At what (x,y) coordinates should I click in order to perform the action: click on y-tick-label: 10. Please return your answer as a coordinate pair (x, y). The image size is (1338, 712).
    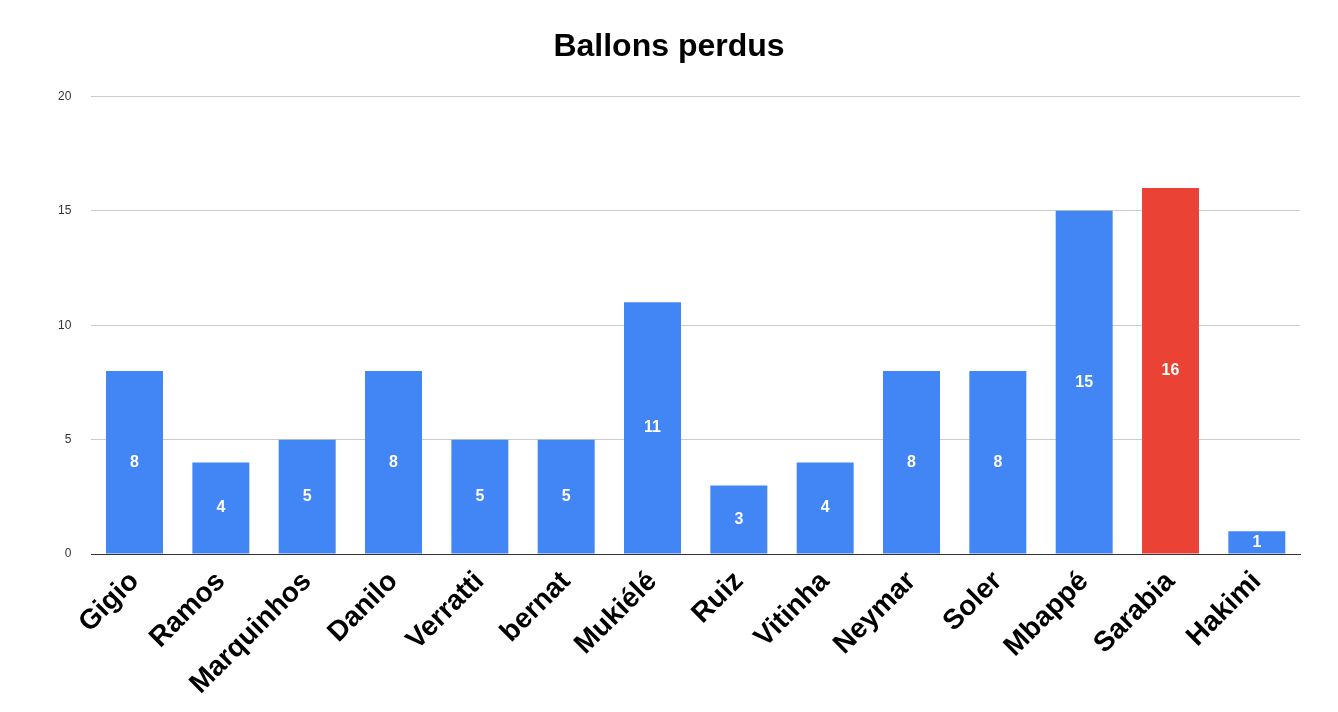
    Looking at the image, I should click on (64, 324).